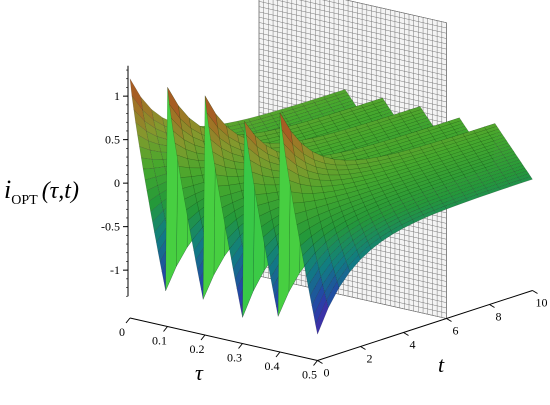  What do you see at coordinates (456, 331) in the screenshot?
I see `t-tick-label: 6` at bounding box center [456, 331].